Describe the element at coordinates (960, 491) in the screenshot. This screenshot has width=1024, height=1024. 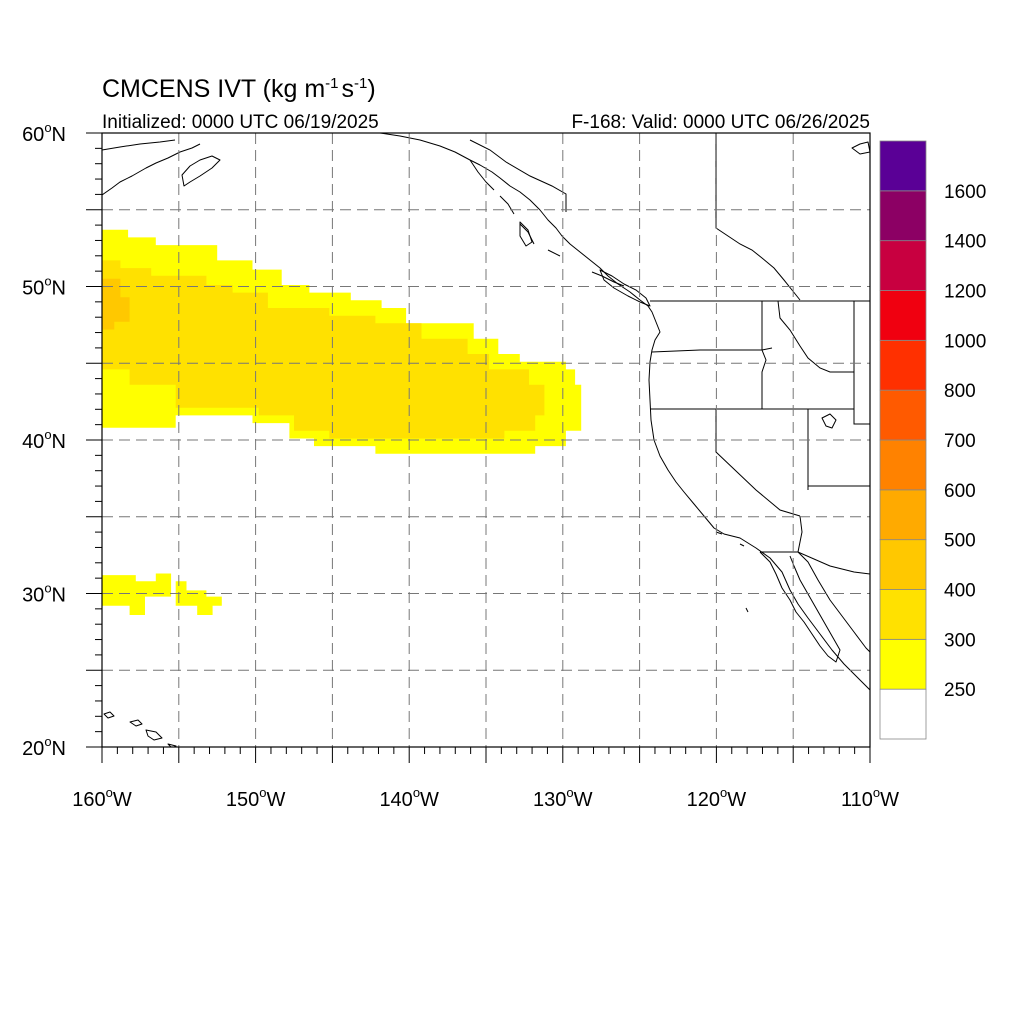
I see `colorbar-label: 600` at that location.